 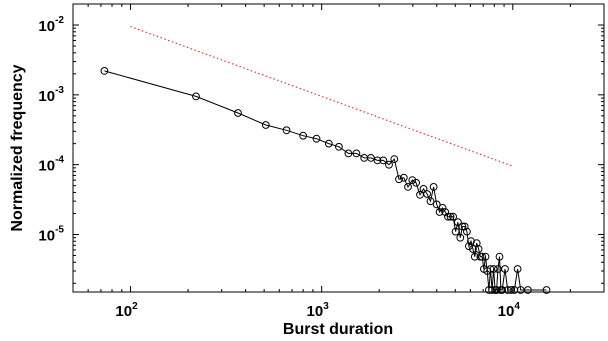 What do you see at coordinates (126, 310) in the screenshot?
I see `x-tick-label: 10²` at bounding box center [126, 310].